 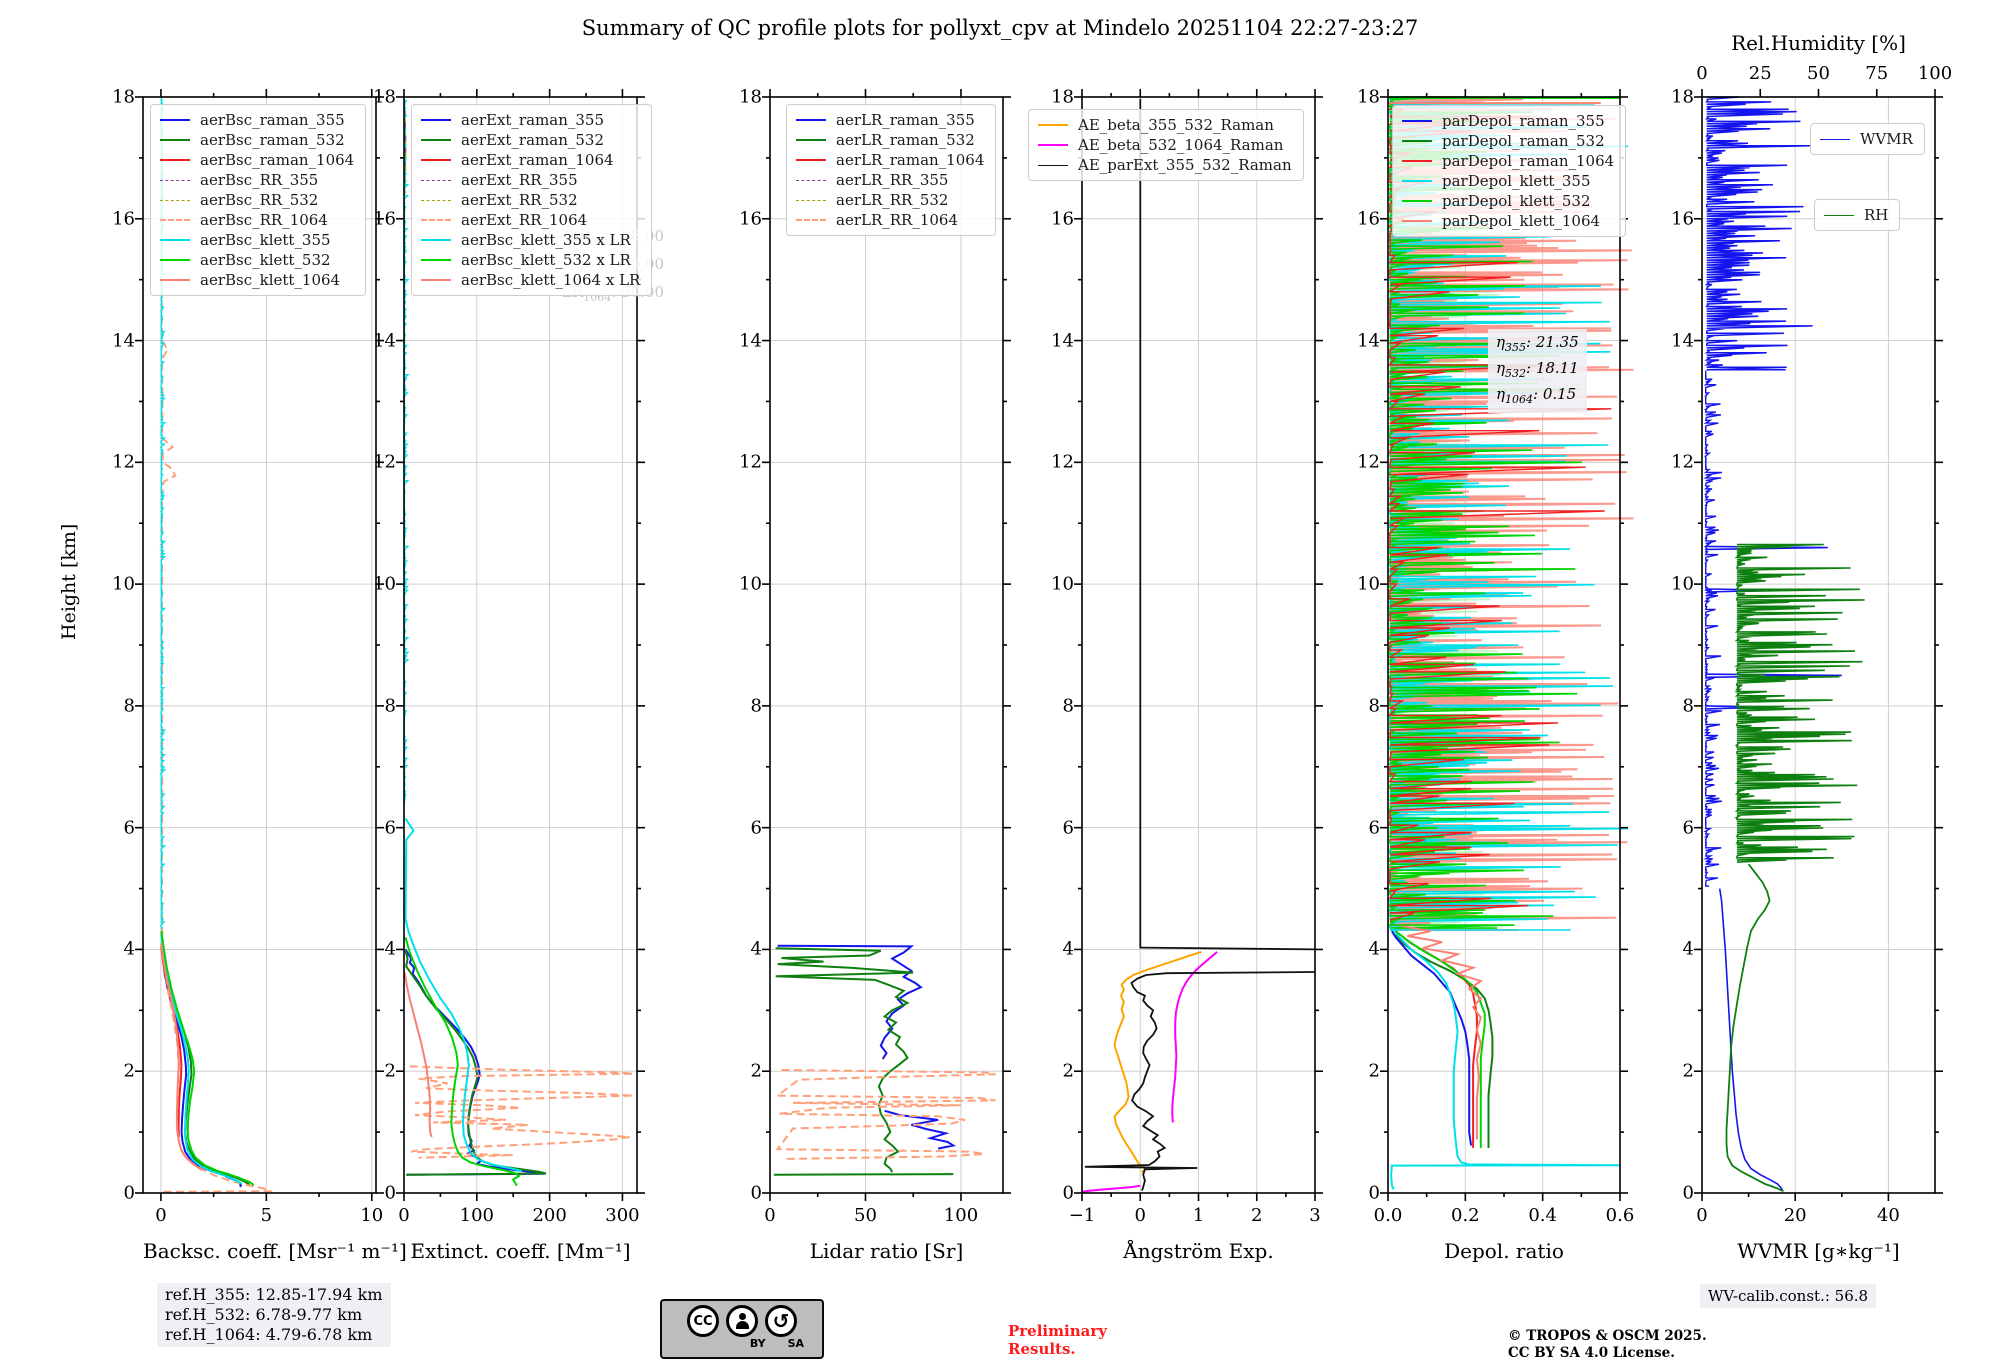 I want to click on chart-lidar_ratio, so click(x=886, y=645).